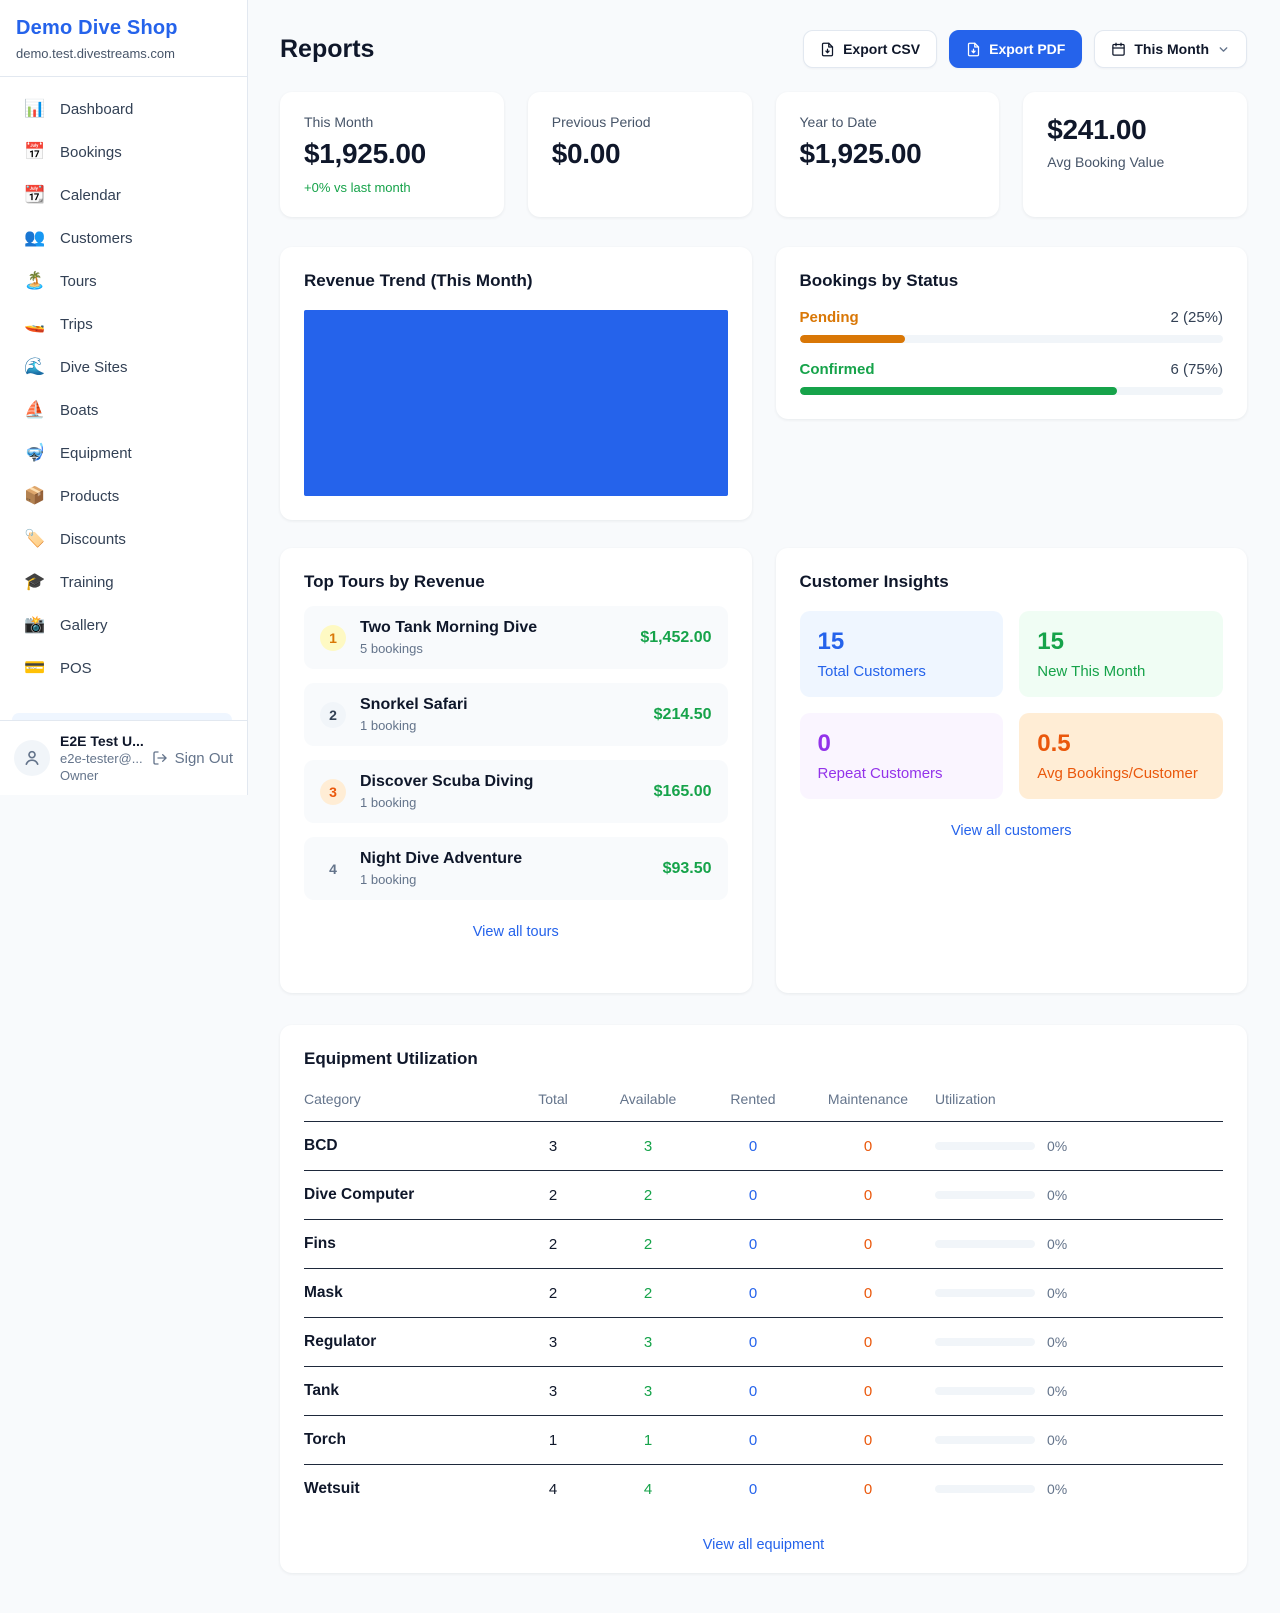 This screenshot has width=1280, height=1613. Describe the element at coordinates (35, 624) in the screenshot. I see `camera-icon: 📸` at that location.